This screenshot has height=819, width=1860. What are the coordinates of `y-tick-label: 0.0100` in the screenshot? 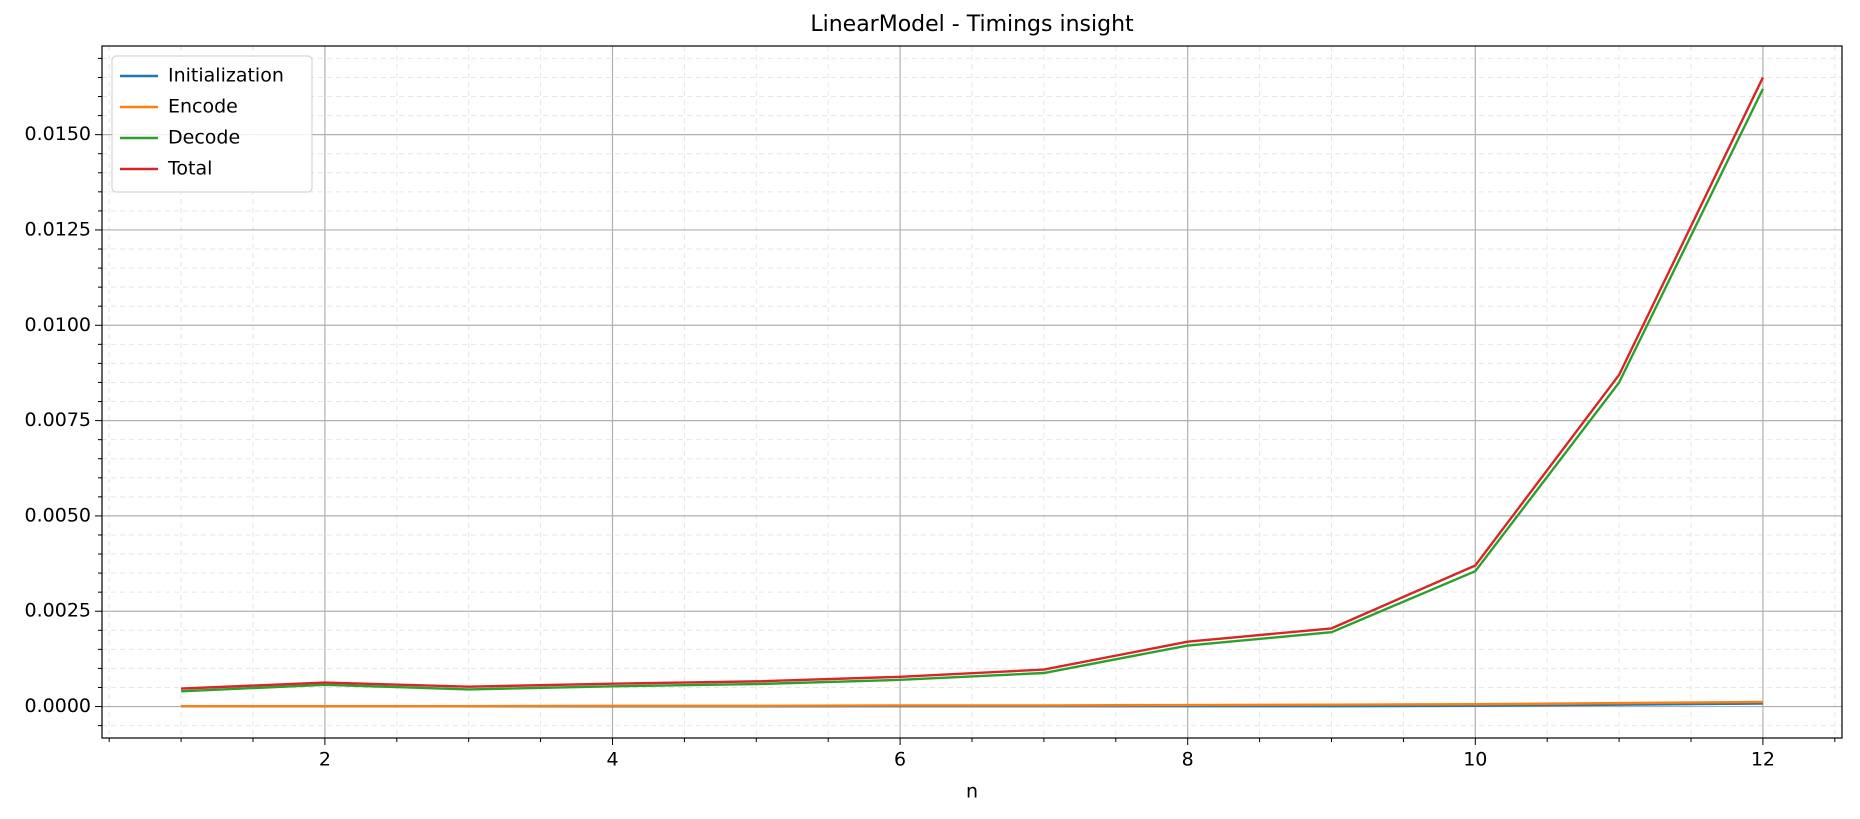 It's located at (58, 325).